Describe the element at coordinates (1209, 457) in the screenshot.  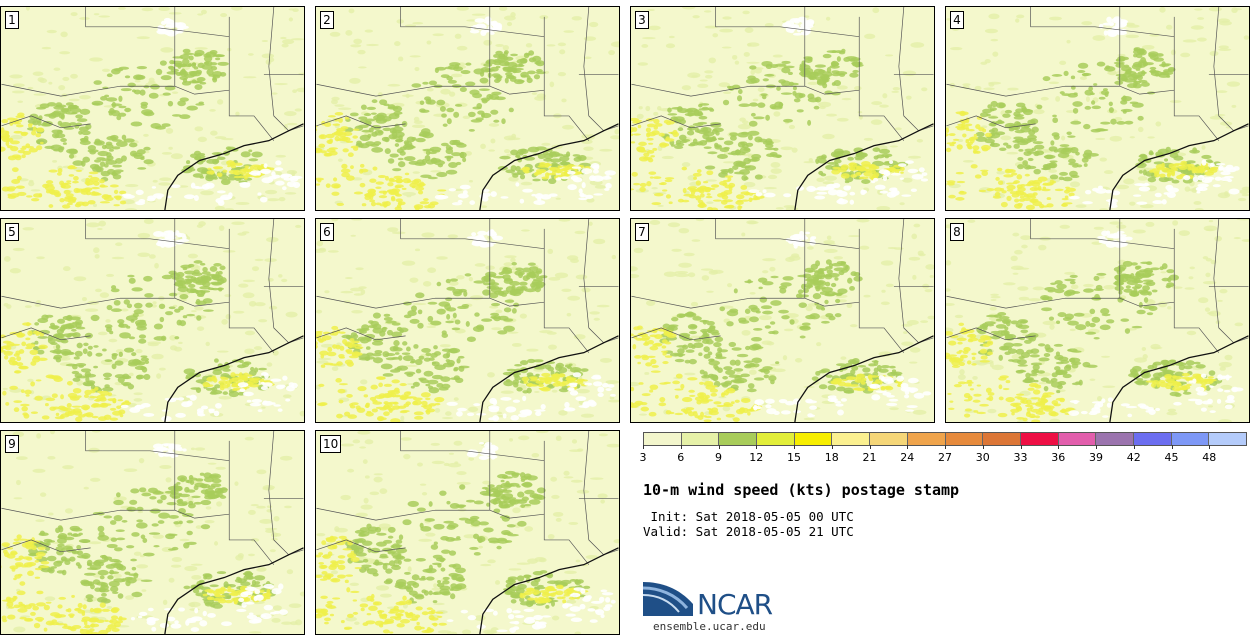
I see `color-scale-tick-label: 48` at that location.